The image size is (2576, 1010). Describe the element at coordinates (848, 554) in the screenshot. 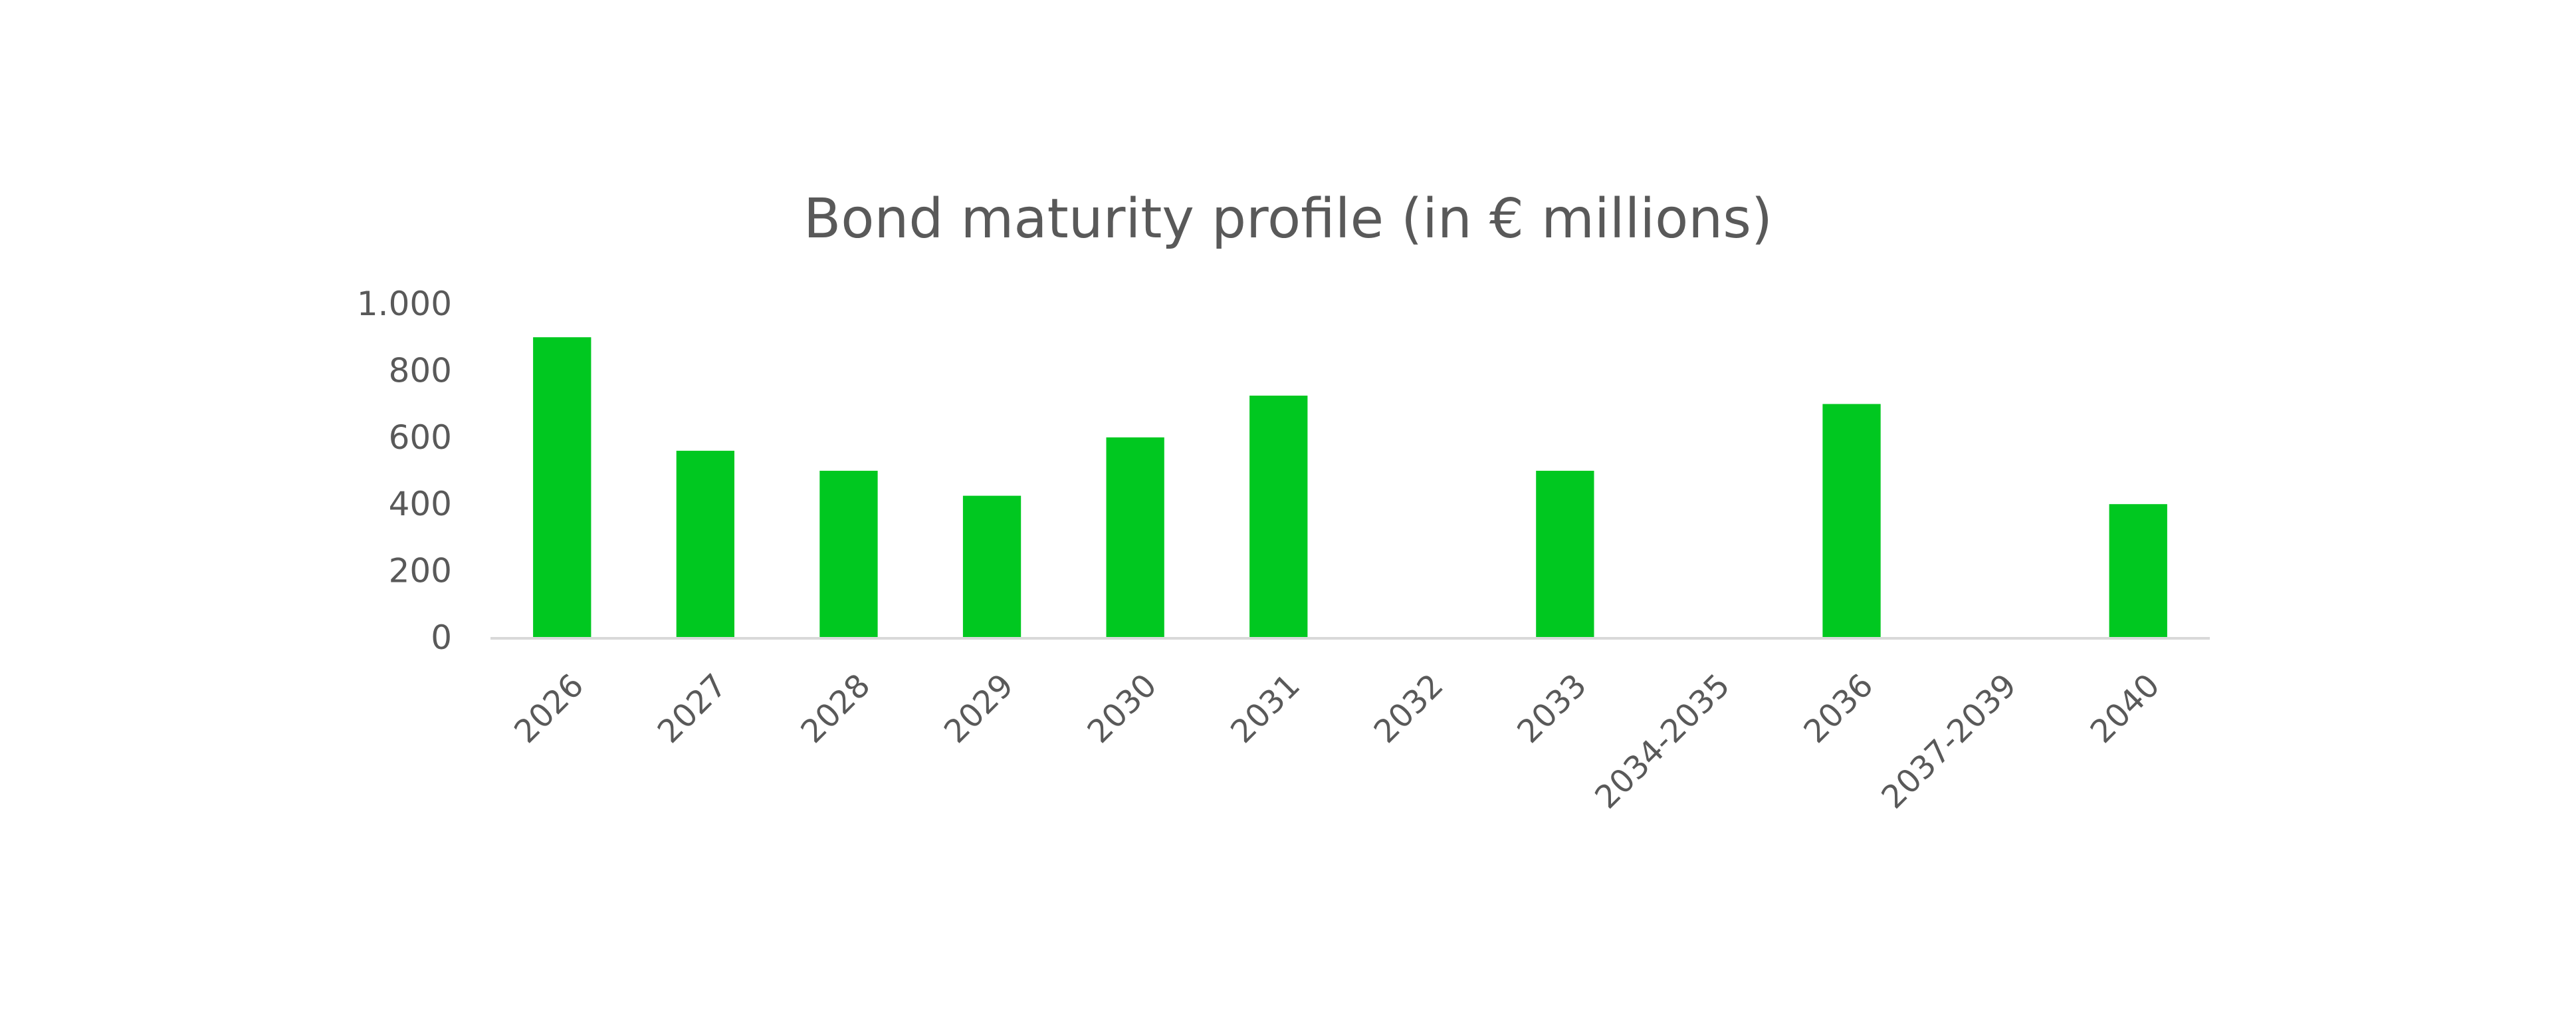

I see `bar-2028` at that location.